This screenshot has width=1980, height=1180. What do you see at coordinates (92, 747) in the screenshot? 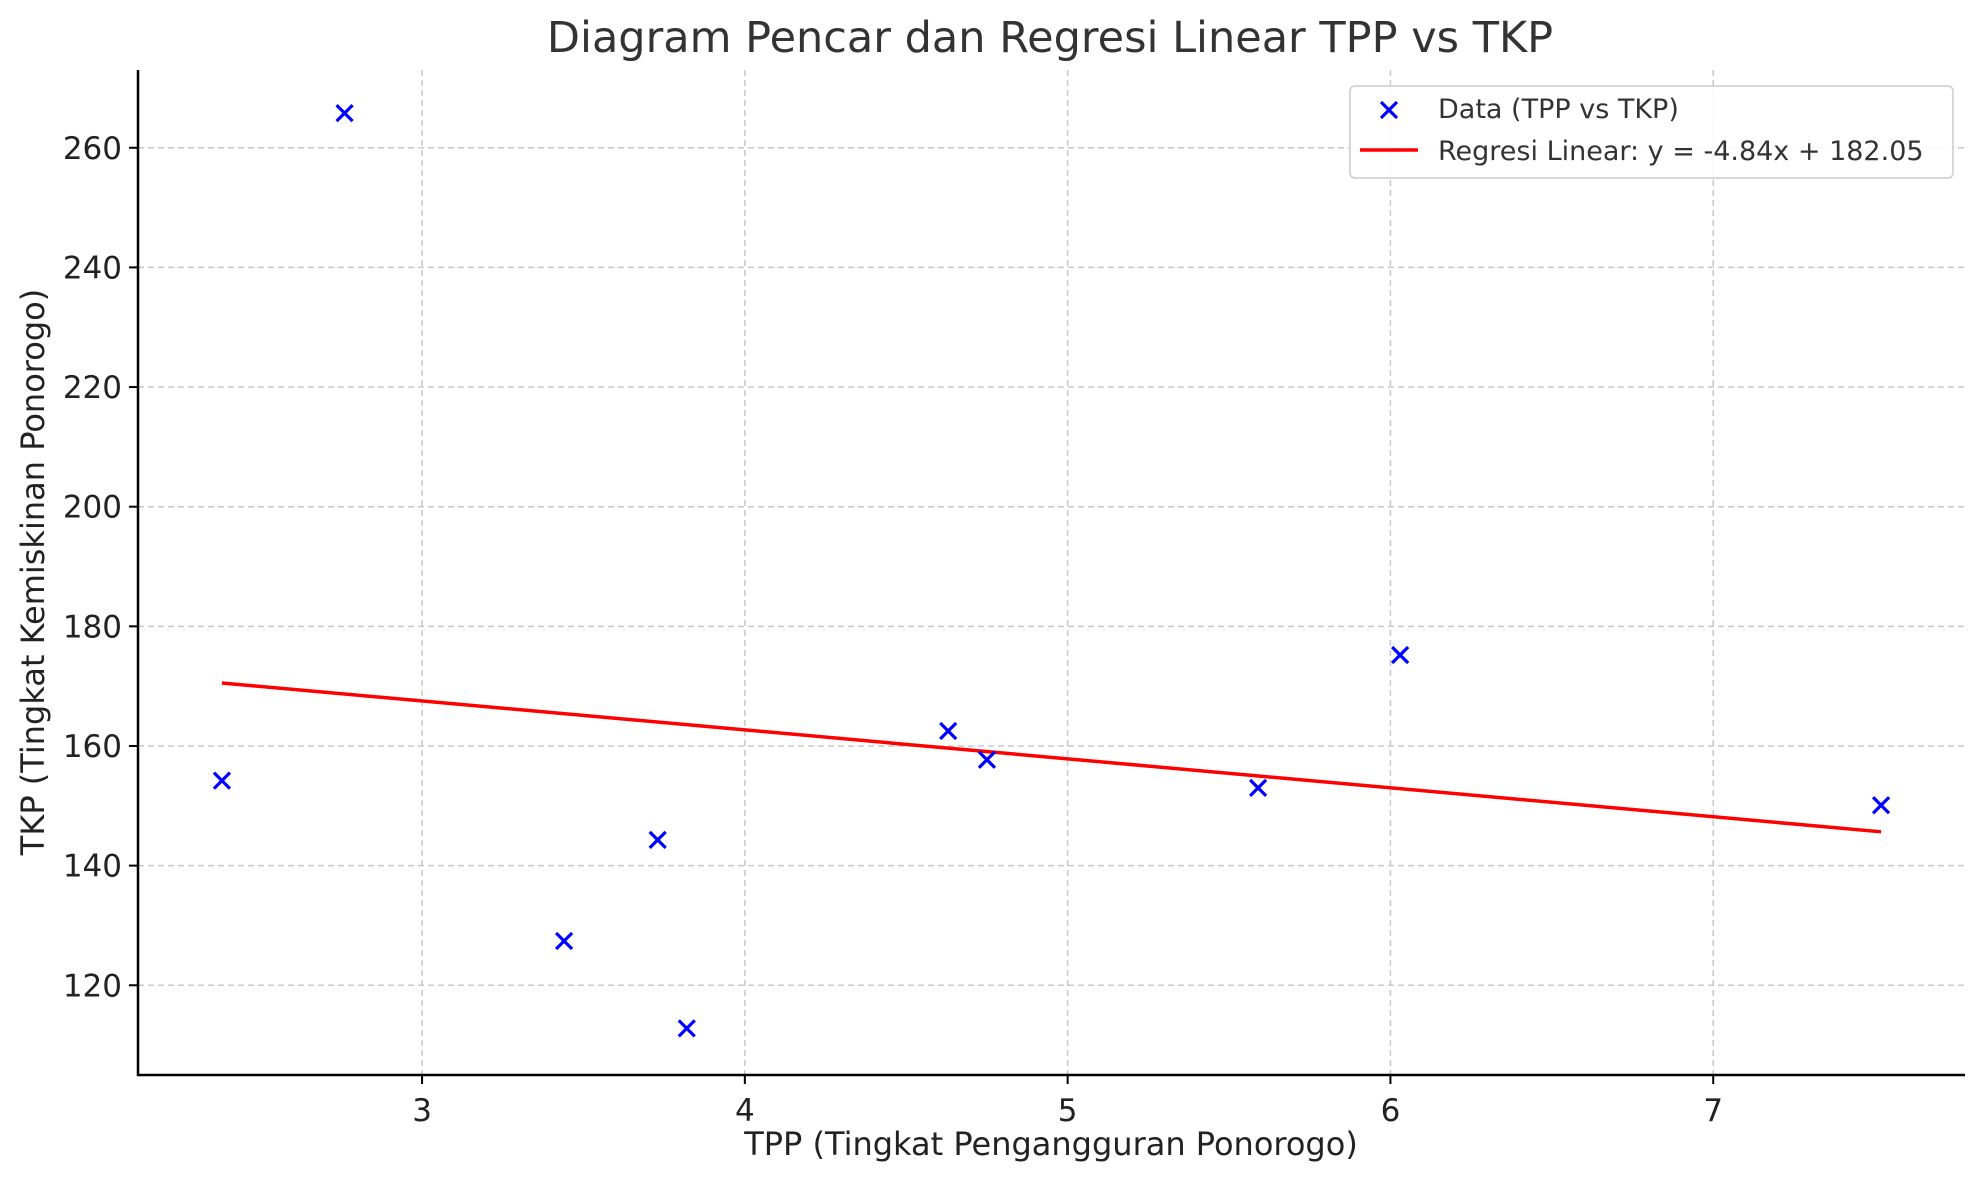
I see `y-tick-label: 160` at bounding box center [92, 747].